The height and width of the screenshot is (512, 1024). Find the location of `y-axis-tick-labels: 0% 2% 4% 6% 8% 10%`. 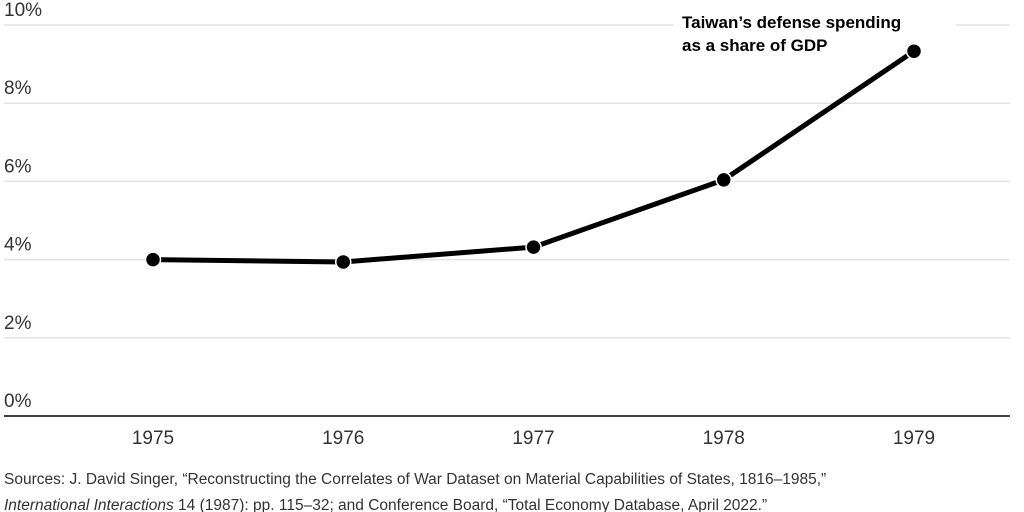

y-axis-tick-labels: 0% 2% 4% 6% 8% 10% is located at coordinates (23, 206).